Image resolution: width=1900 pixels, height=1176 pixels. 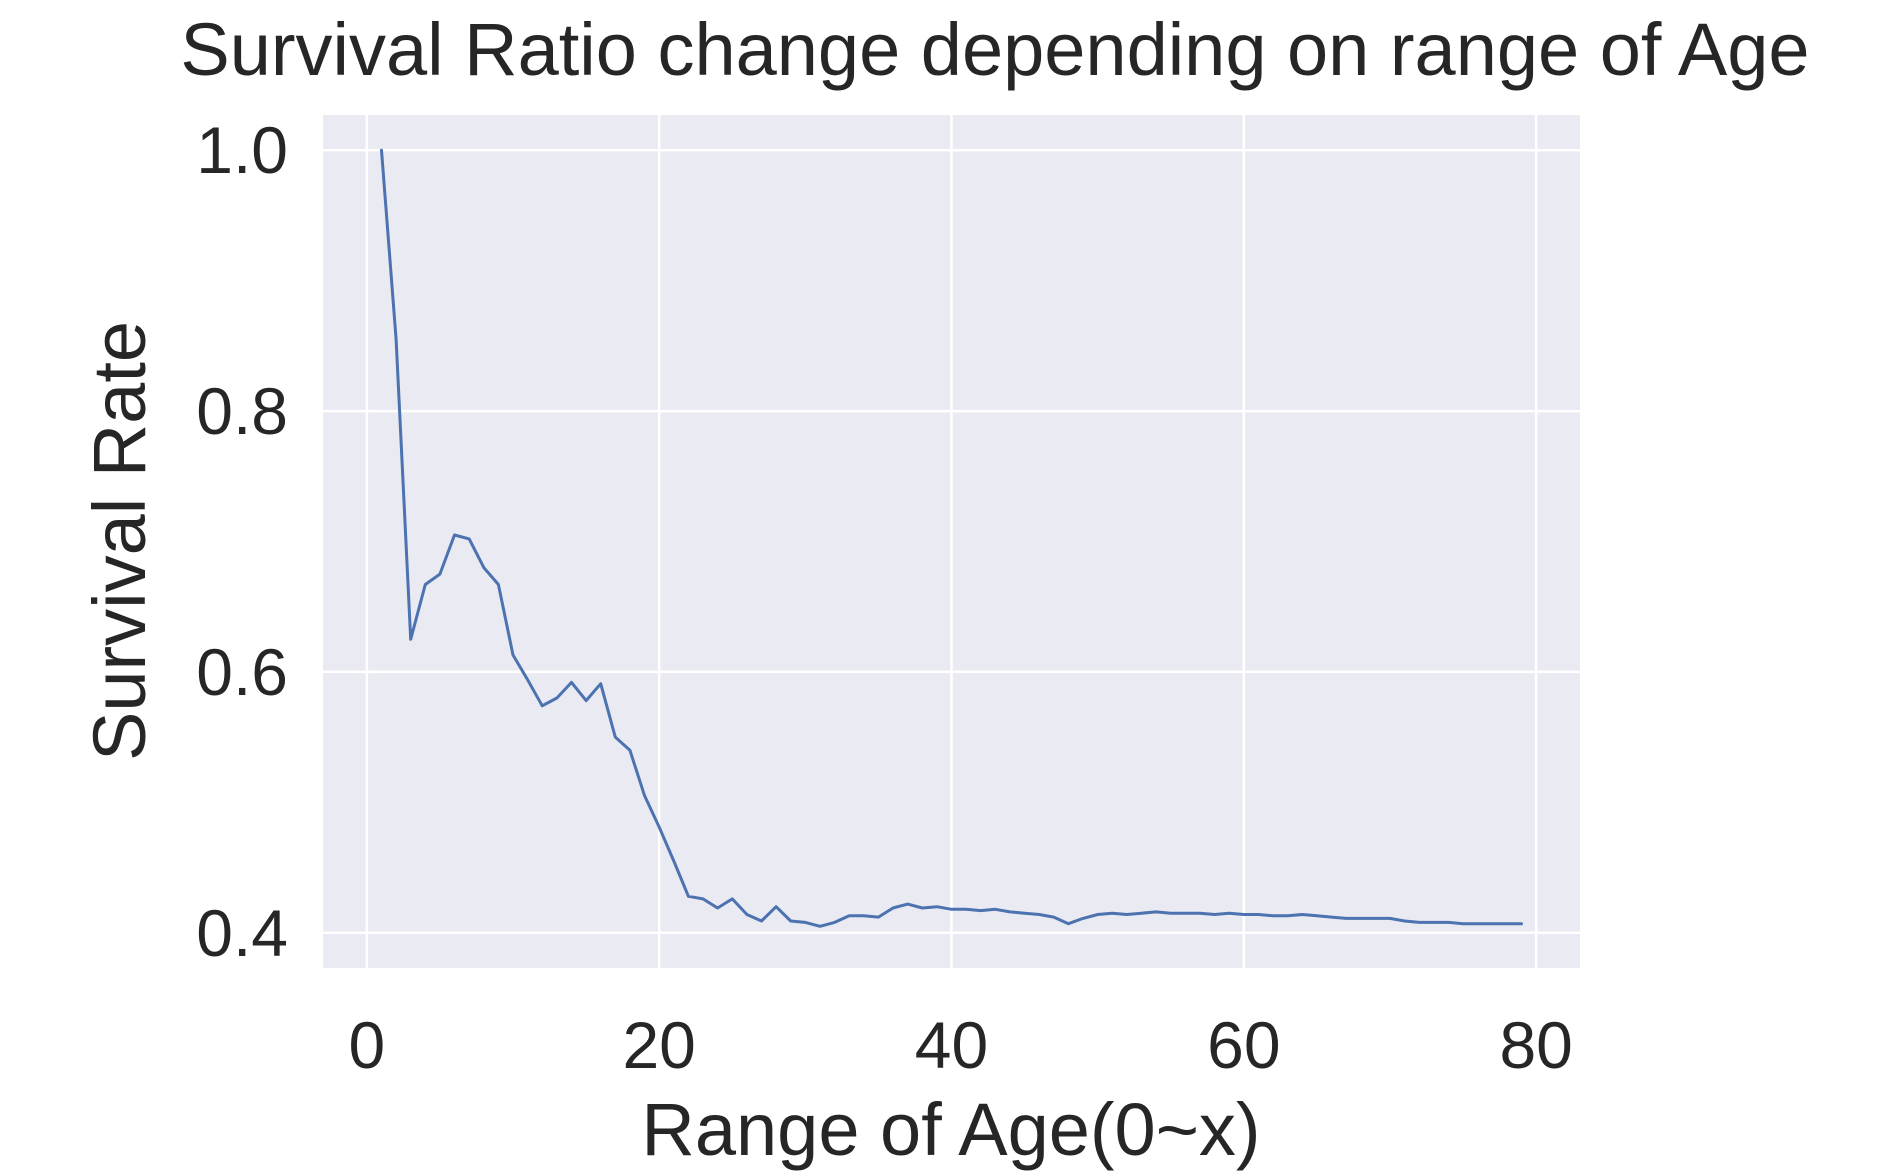 What do you see at coordinates (242, 672) in the screenshot?
I see `y-tick-label: 0.6` at bounding box center [242, 672].